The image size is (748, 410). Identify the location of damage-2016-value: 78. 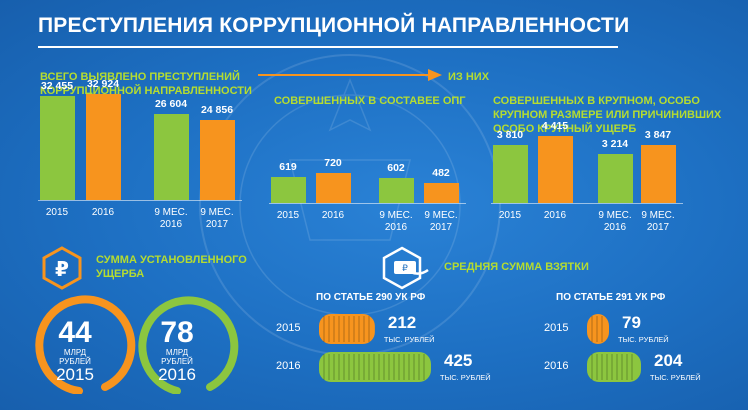
(177, 332).